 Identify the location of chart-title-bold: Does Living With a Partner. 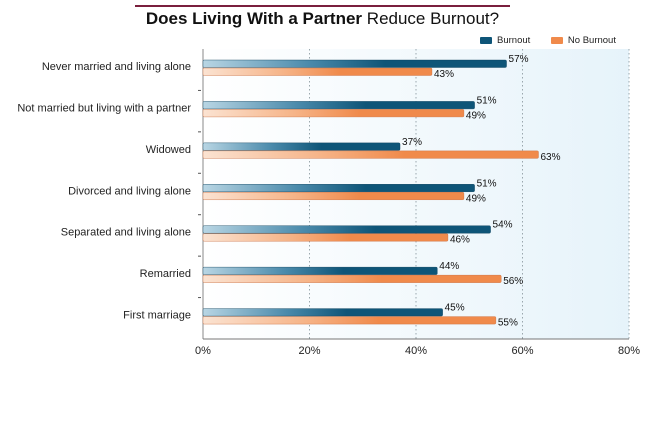
(254, 18).